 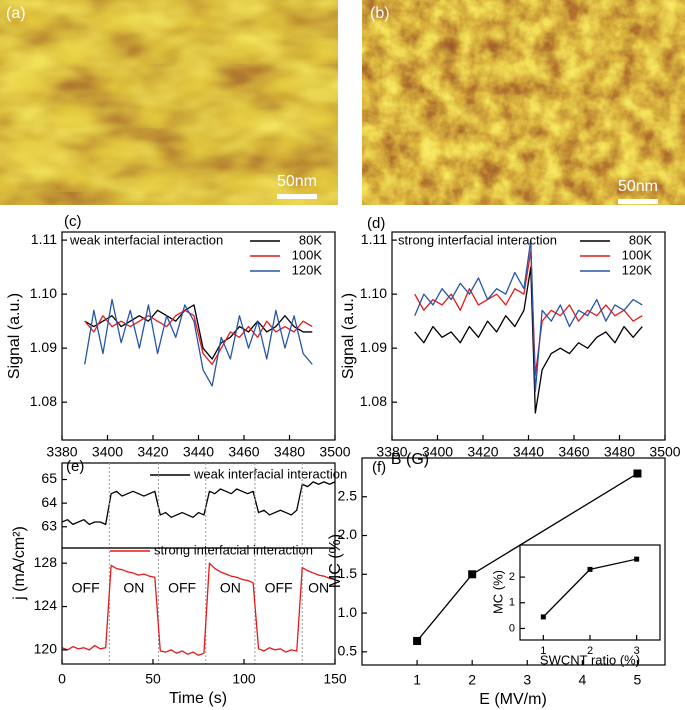 I want to click on y-tick-label: 128, so click(x=46, y=562).